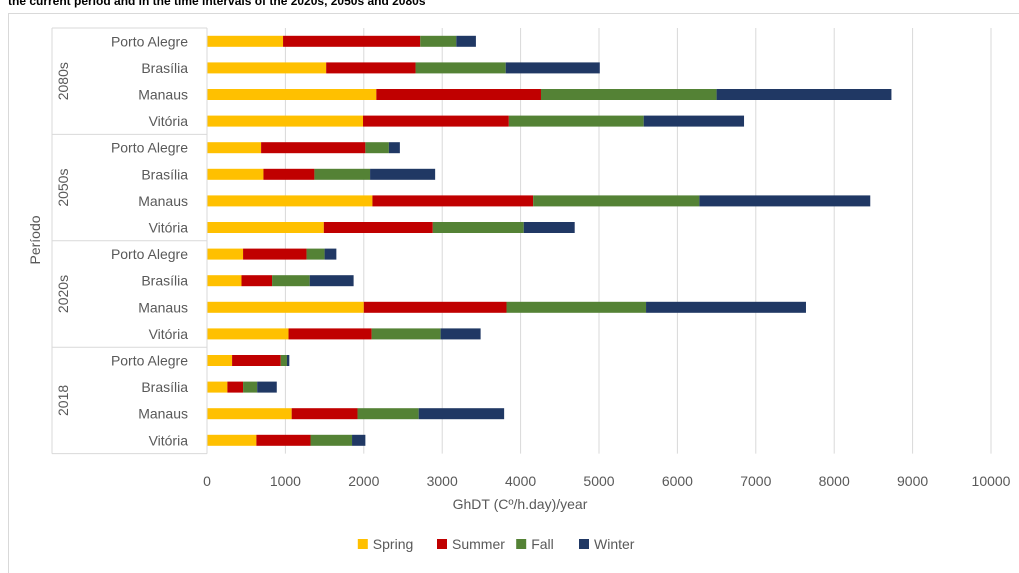 The image size is (1019, 573). I want to click on legend: Spring Summer Fall Winter, so click(496, 544).